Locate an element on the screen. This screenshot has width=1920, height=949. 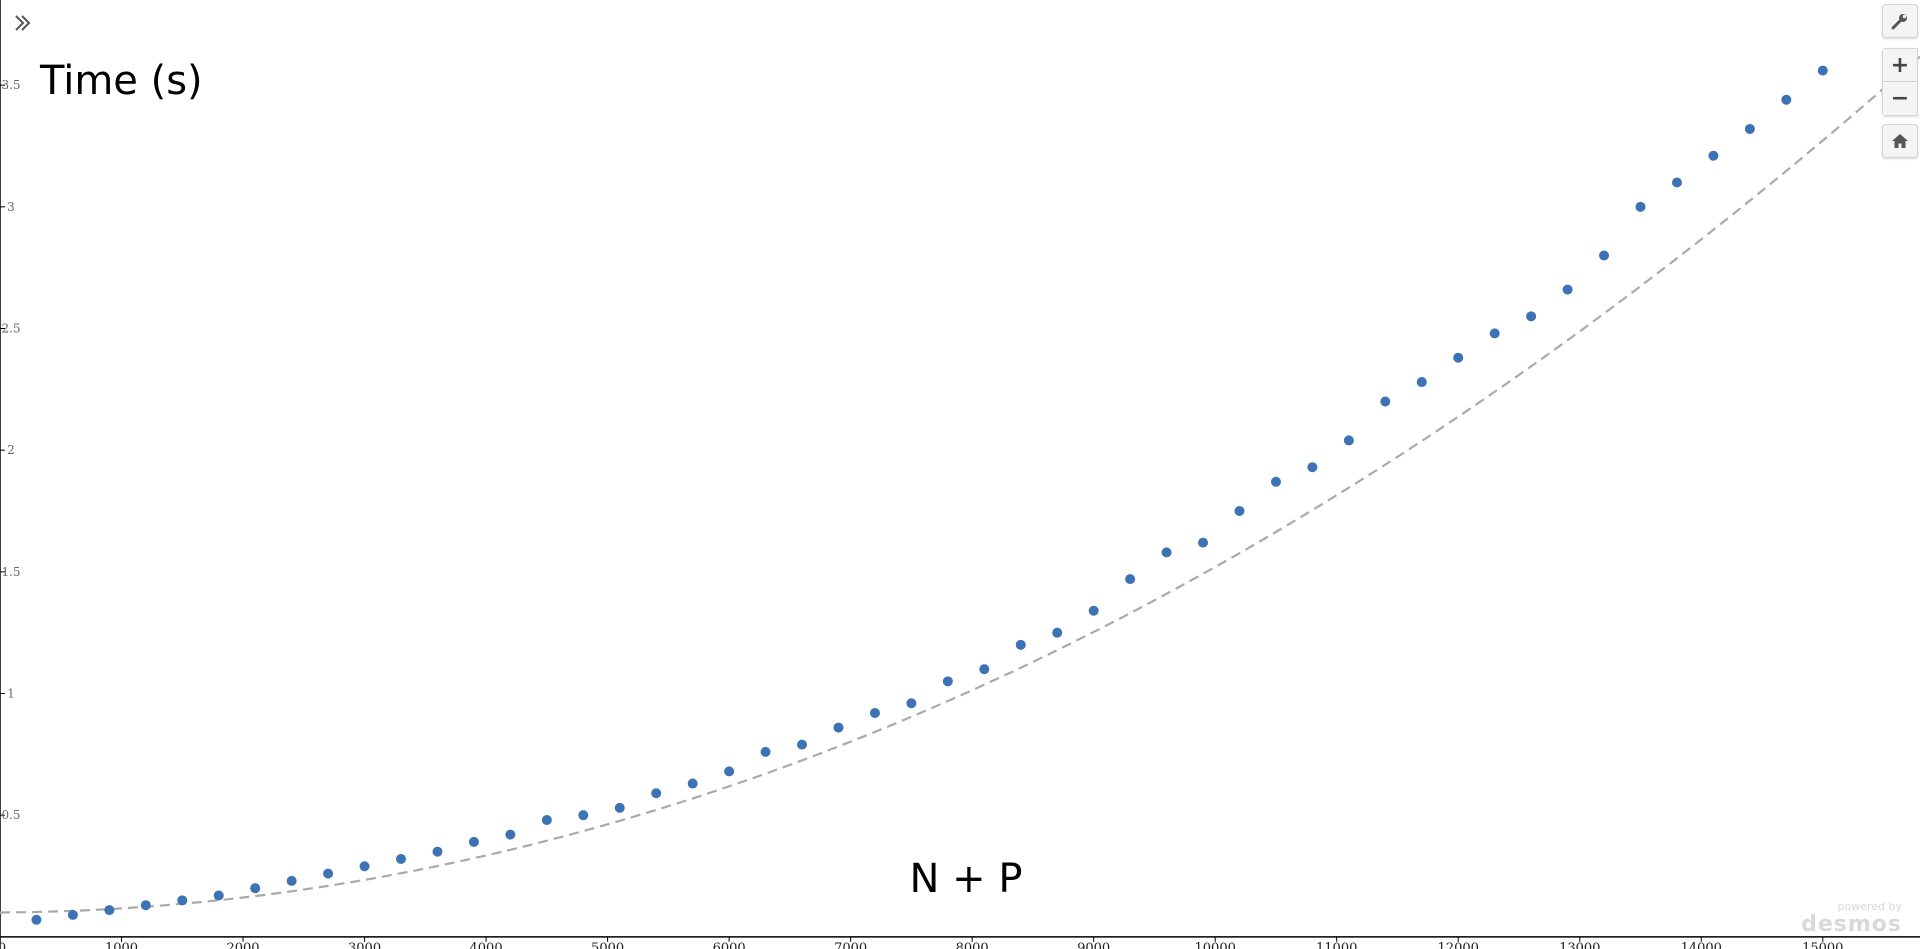
x-tick-label: 1000 is located at coordinates (121, 945).